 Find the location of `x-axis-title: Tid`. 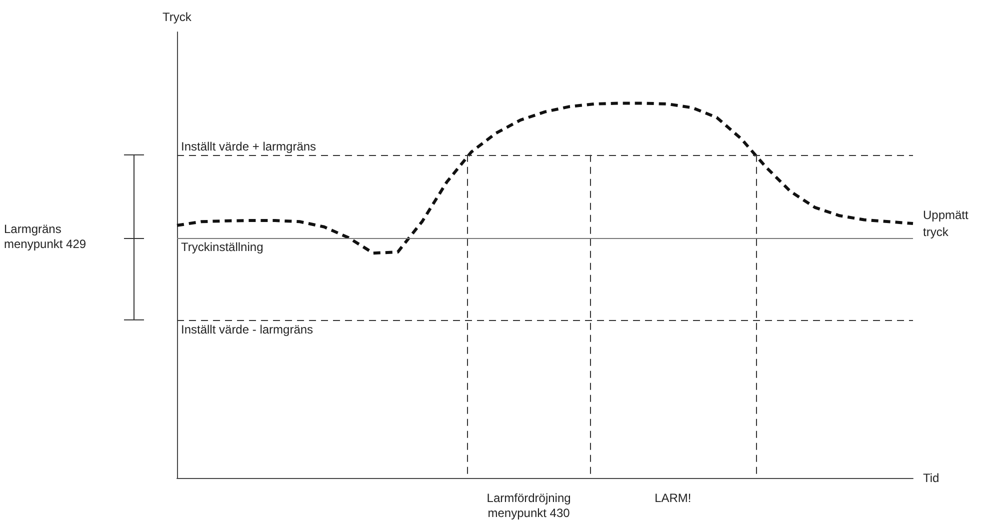

x-axis-title: Tid is located at coordinates (931, 478).